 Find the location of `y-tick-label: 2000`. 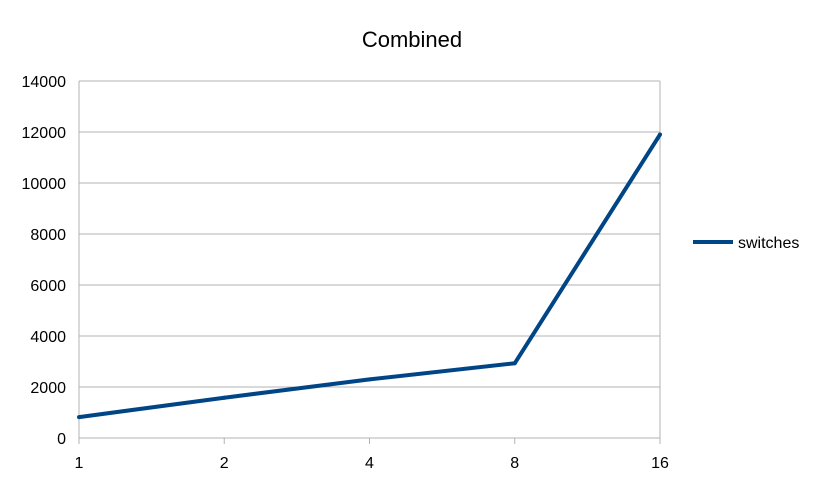

y-tick-label: 2000 is located at coordinates (48, 388).